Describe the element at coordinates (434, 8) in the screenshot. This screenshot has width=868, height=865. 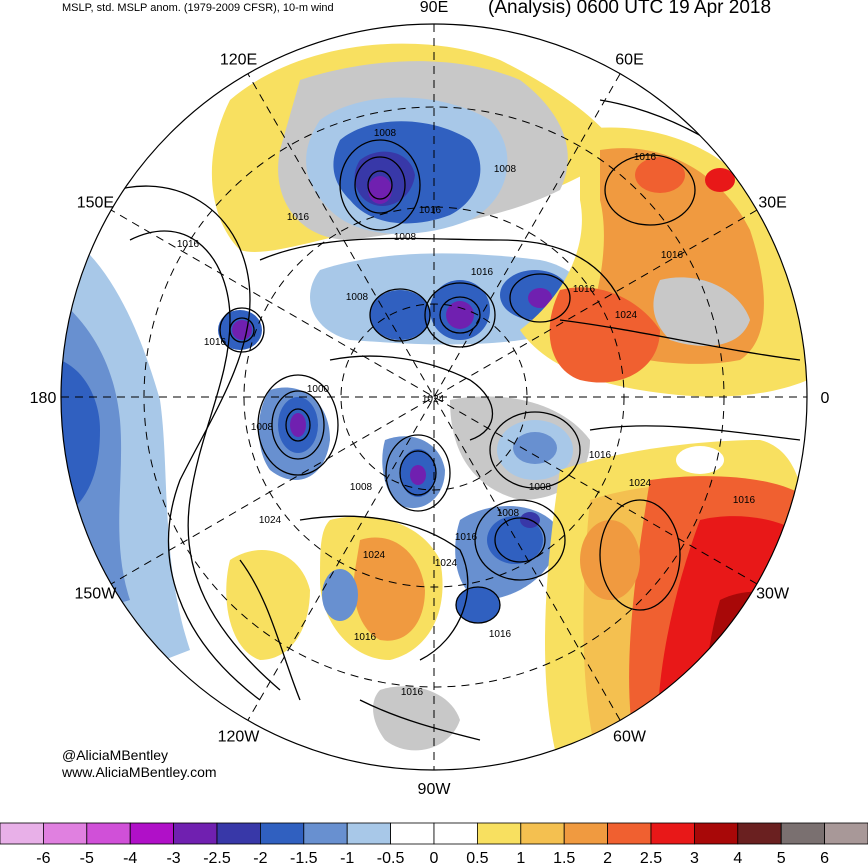
I see `longitude-label: 90E` at that location.